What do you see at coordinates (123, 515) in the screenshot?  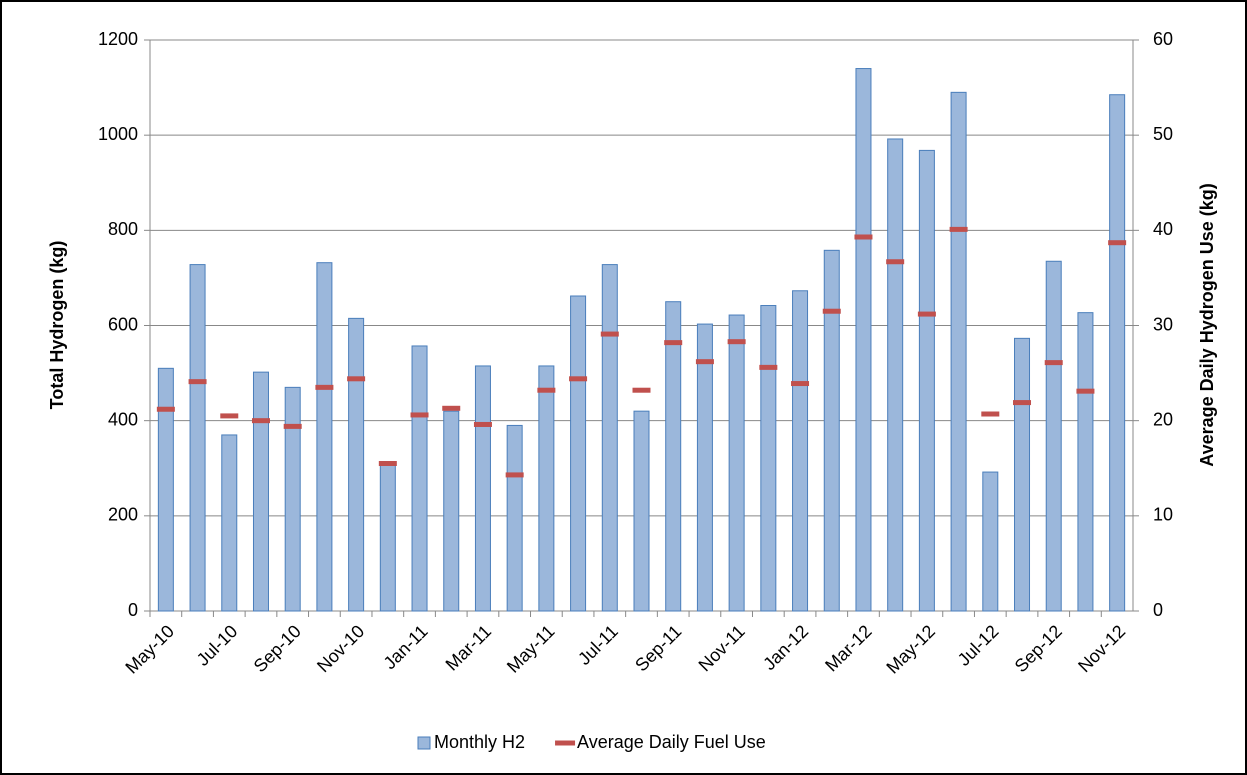 I see `y-tick-label: 200` at bounding box center [123, 515].